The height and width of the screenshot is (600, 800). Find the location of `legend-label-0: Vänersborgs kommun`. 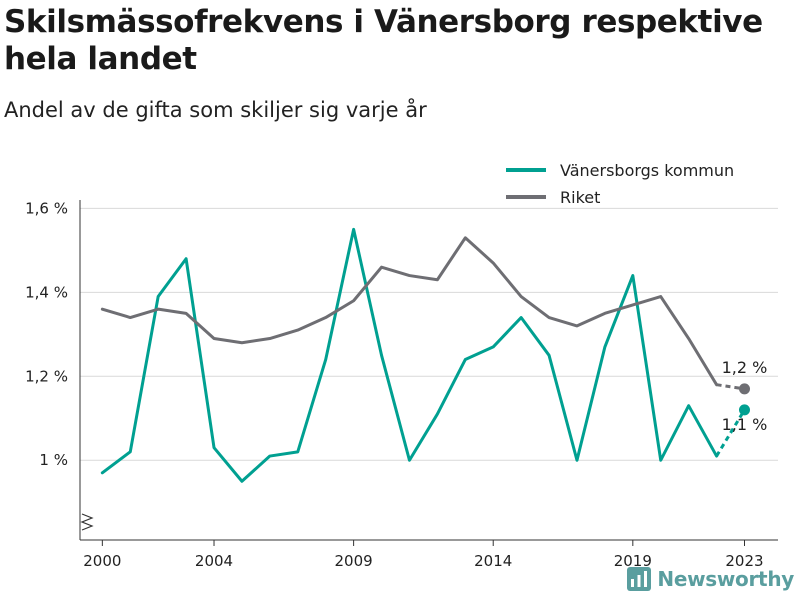

legend-label-0: Vänersborgs kommun is located at coordinates (647, 170).